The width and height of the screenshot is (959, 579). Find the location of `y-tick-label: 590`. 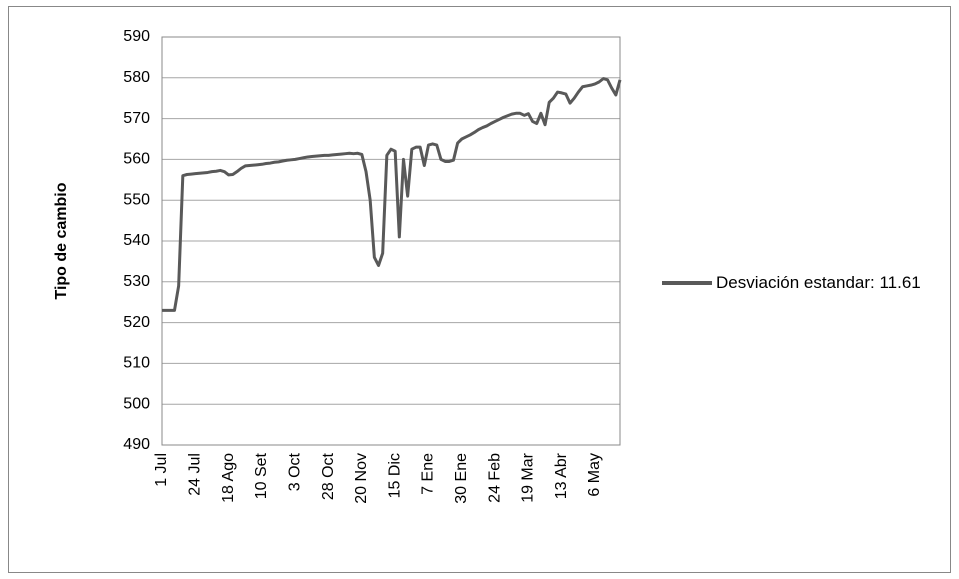

y-tick-label: 590 is located at coordinates (136, 36).